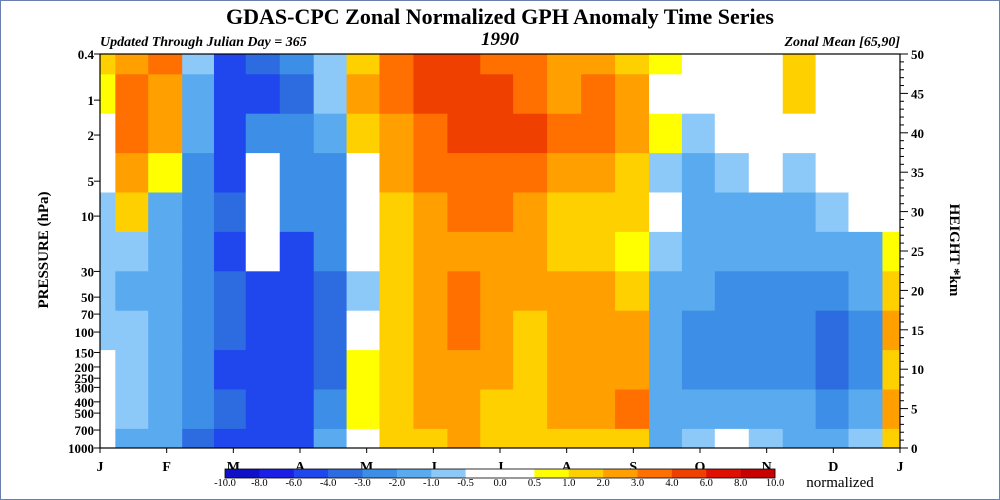 The height and width of the screenshot is (500, 1000). Describe the element at coordinates (917, 133) in the screenshot. I see `height-tick-label: 40` at that location.